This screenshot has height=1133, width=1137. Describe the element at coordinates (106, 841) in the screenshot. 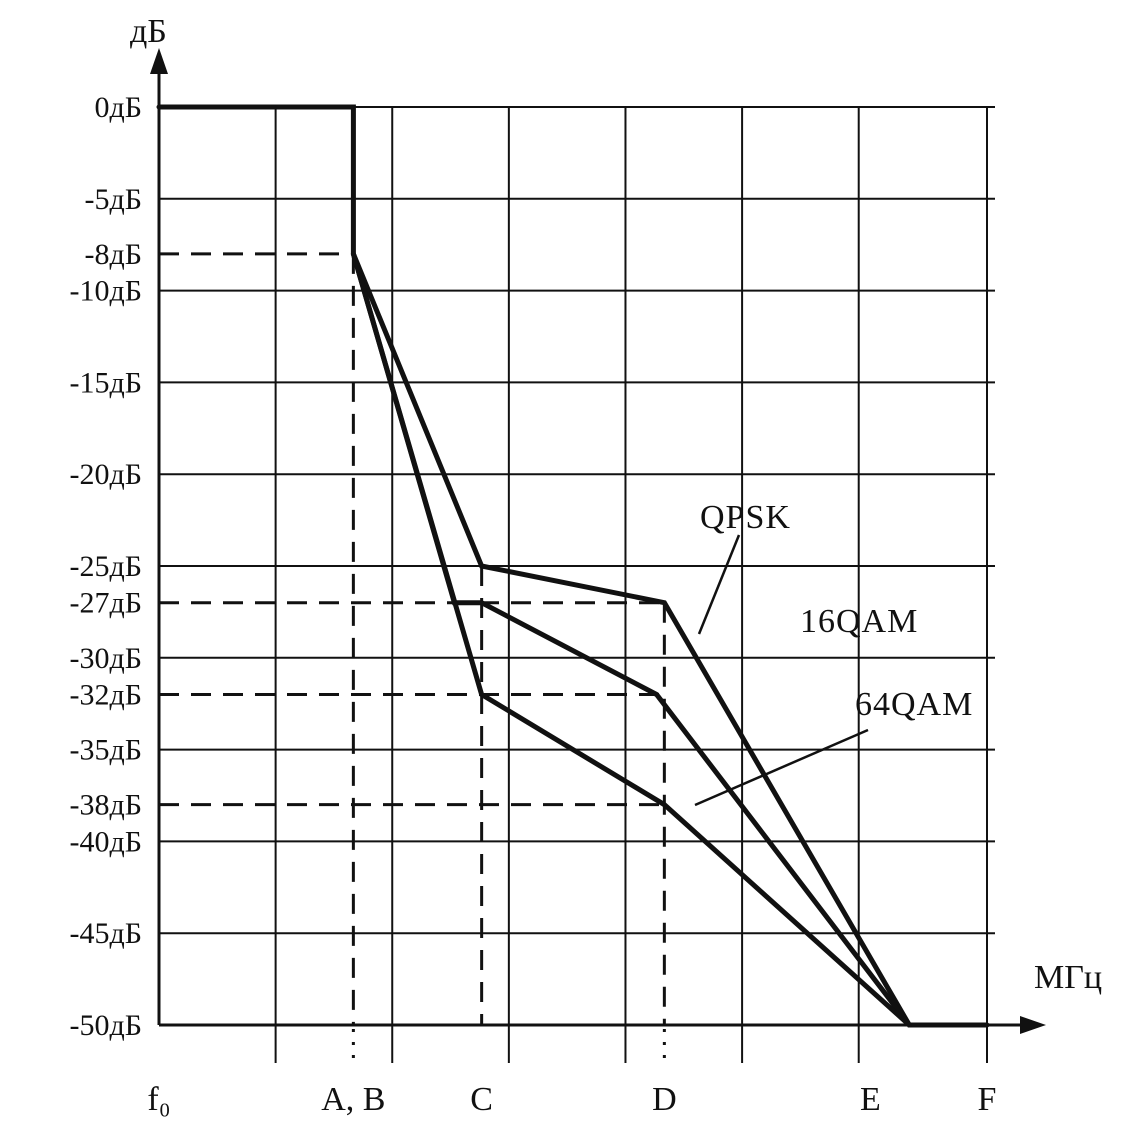

I see `y-tick-label: -40дБ` at that location.